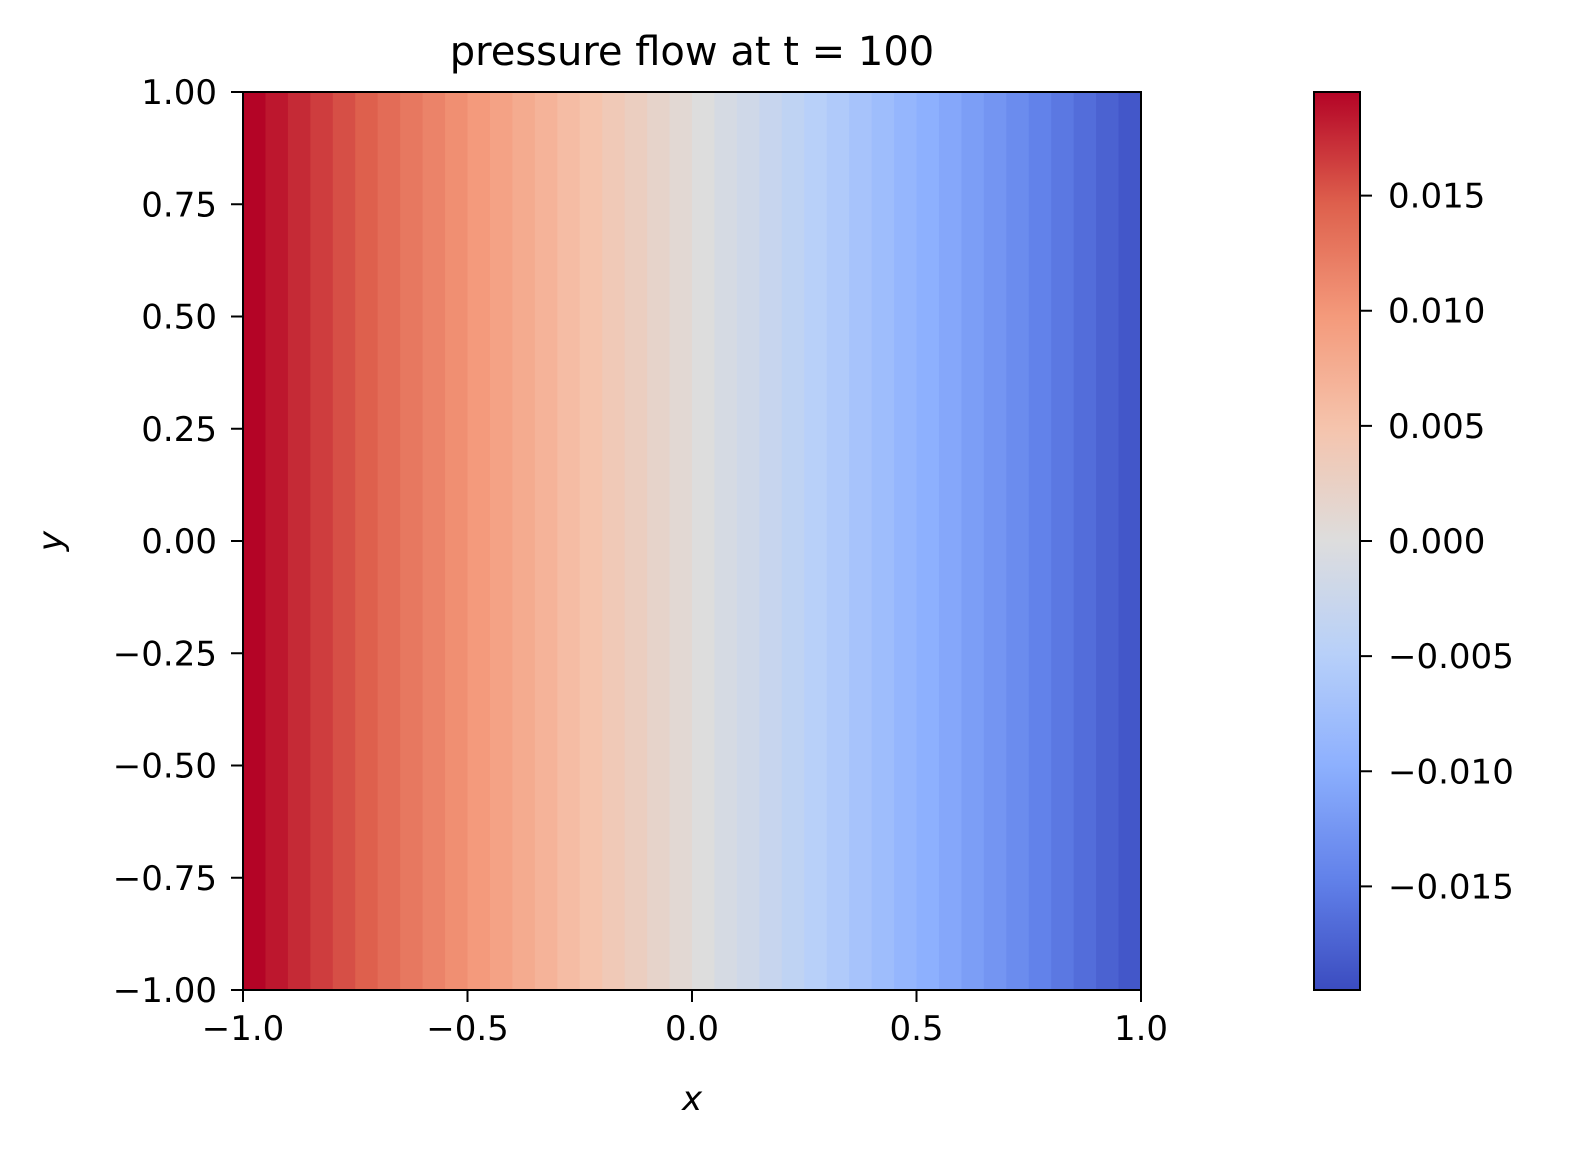 This screenshot has width=1584, height=1158. Describe the element at coordinates (1337, 541) in the screenshot. I see `colorbar` at that location.